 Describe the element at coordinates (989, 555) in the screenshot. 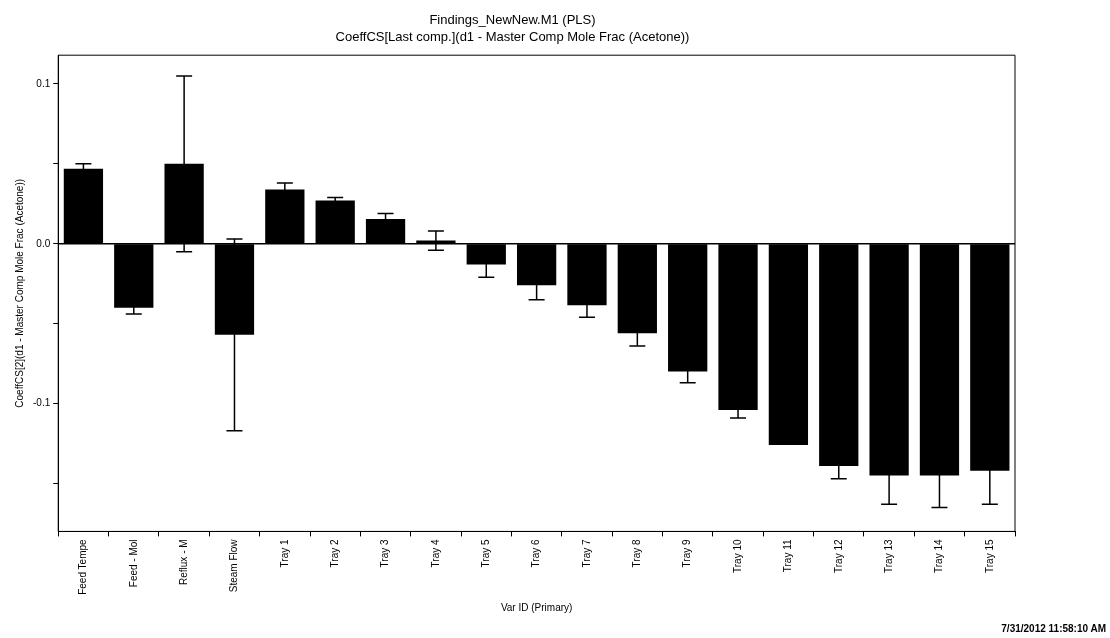

I see `x-tick-label: Tray 15` at that location.